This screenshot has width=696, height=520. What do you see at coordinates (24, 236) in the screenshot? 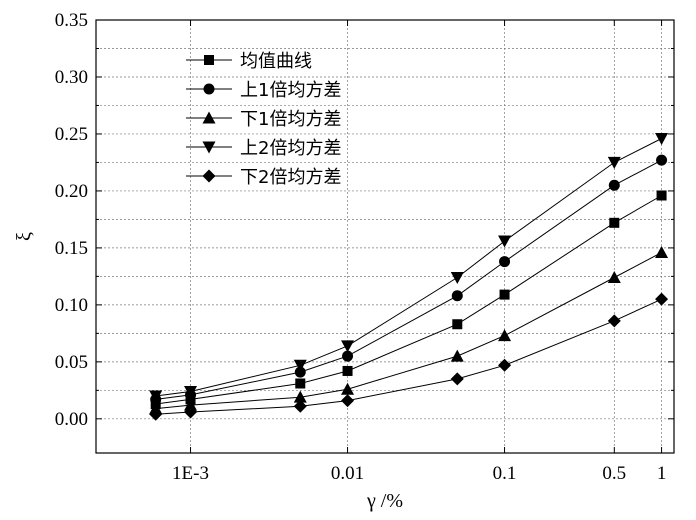
I see `y-axis-label: ξ` at bounding box center [24, 236].